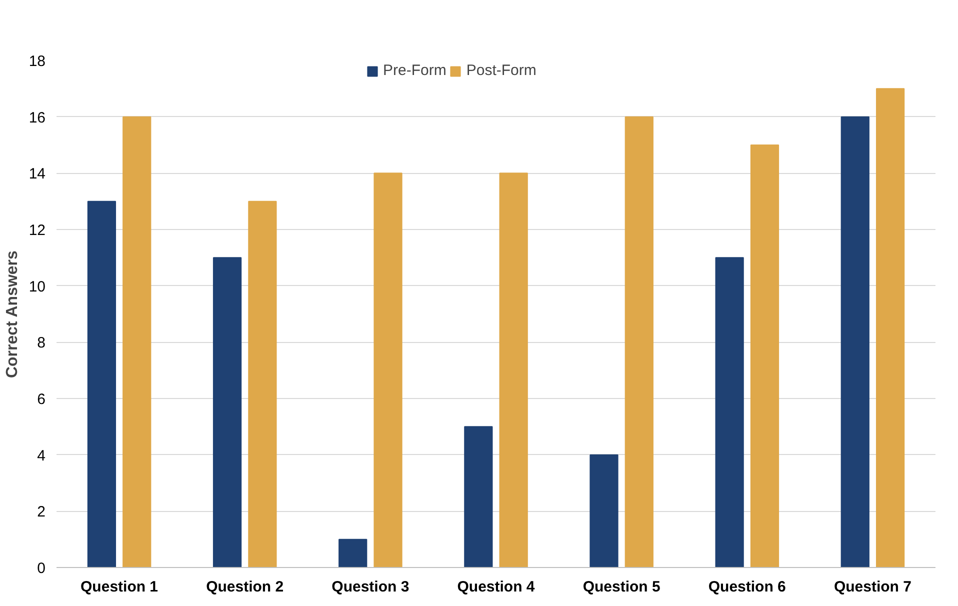 The image size is (958, 606). Describe the element at coordinates (414, 70) in the screenshot. I see `legend-label: Pre-Form` at that location.